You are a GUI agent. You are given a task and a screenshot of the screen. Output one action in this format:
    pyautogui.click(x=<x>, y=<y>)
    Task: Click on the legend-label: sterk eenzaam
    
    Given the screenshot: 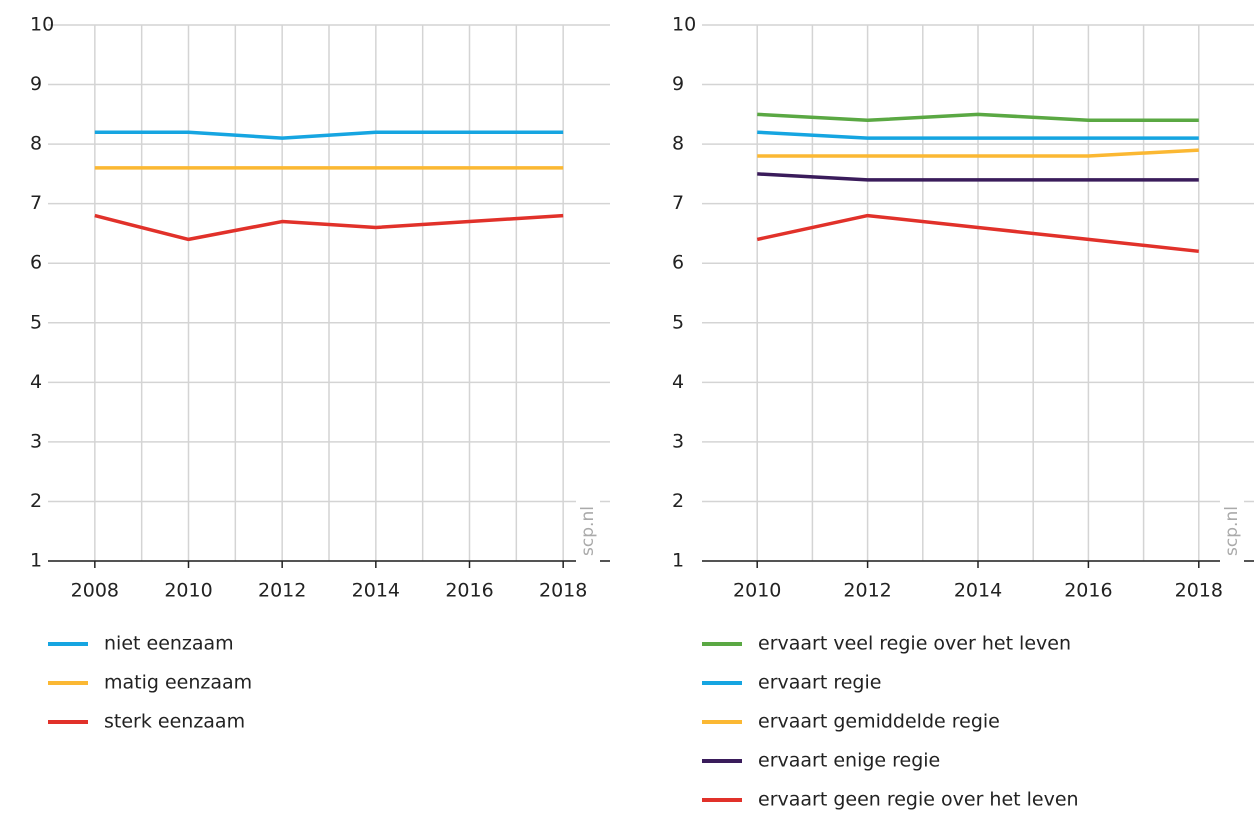 What is the action you would take?
    pyautogui.click(x=174, y=722)
    